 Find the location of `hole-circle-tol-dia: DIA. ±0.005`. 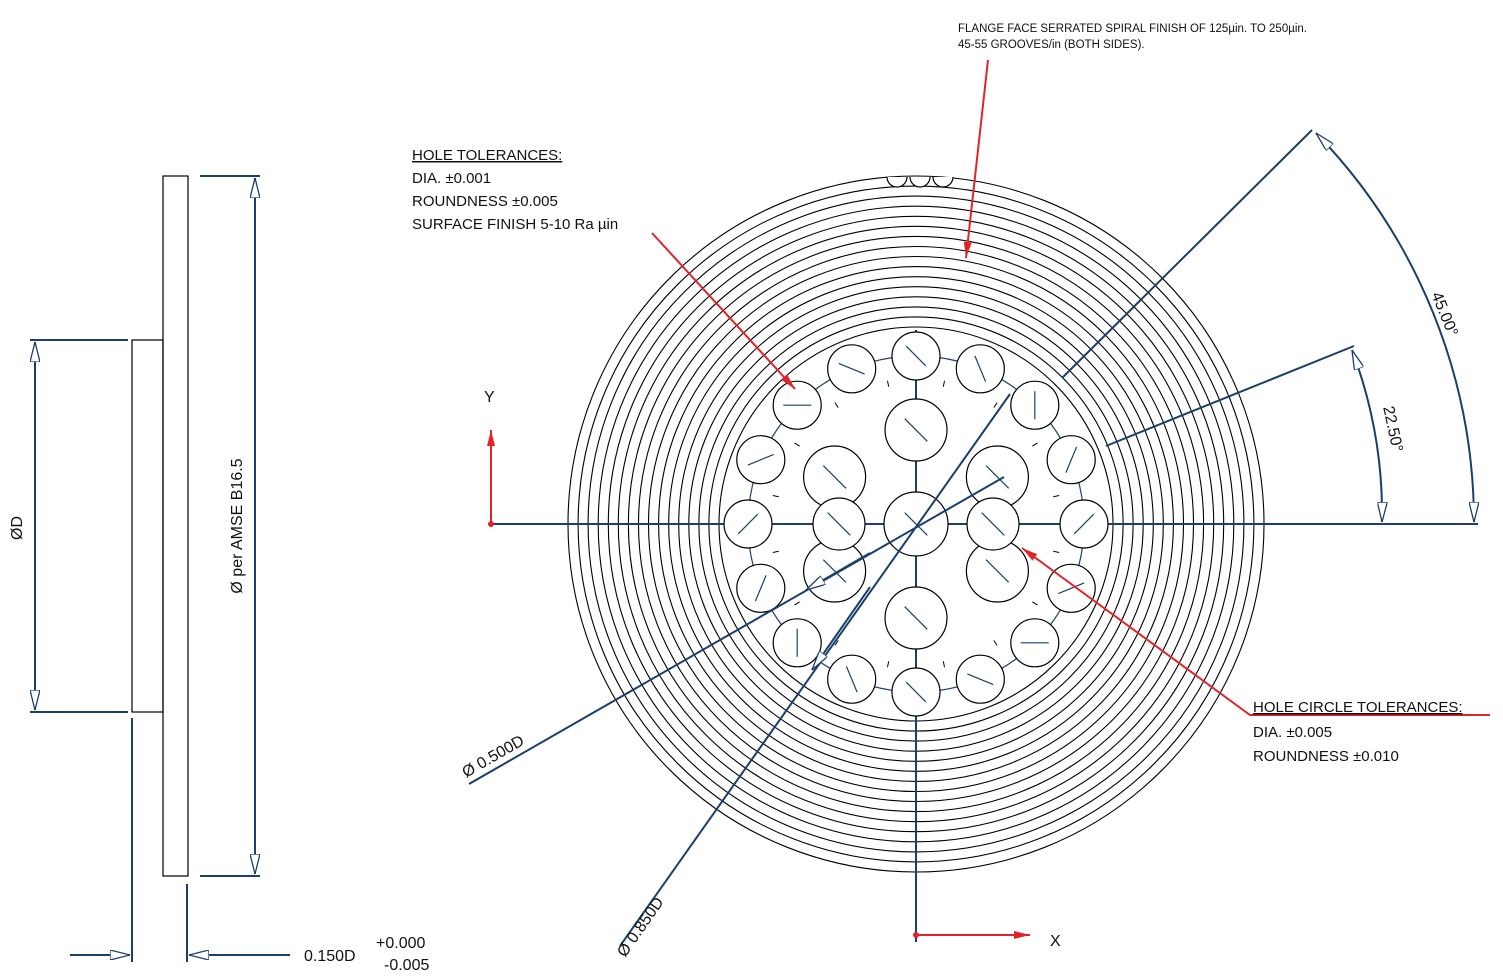

hole-circle-tol-dia: DIA. ±0.005 is located at coordinates (1292, 732).